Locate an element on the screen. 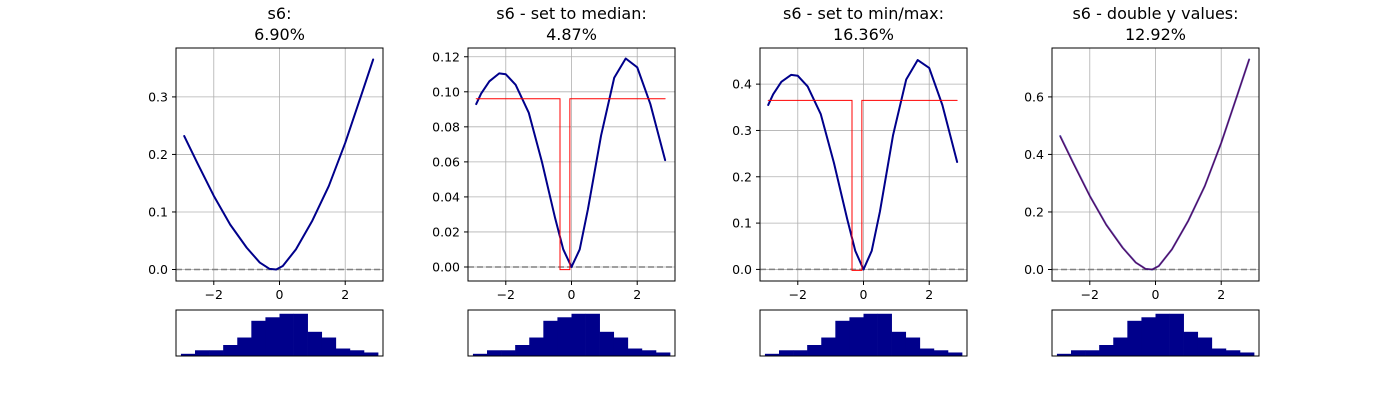 This screenshot has width=1400, height=400. y-tick-label: 0.06 is located at coordinates (446, 161).